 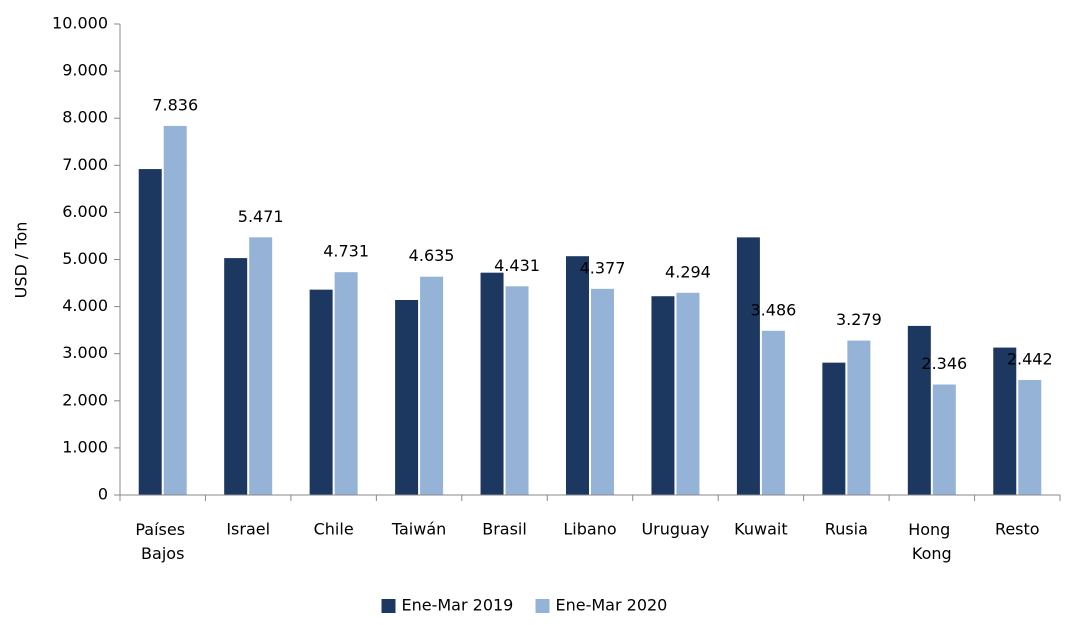 I want to click on value-label: 3.486, so click(x=774, y=309).